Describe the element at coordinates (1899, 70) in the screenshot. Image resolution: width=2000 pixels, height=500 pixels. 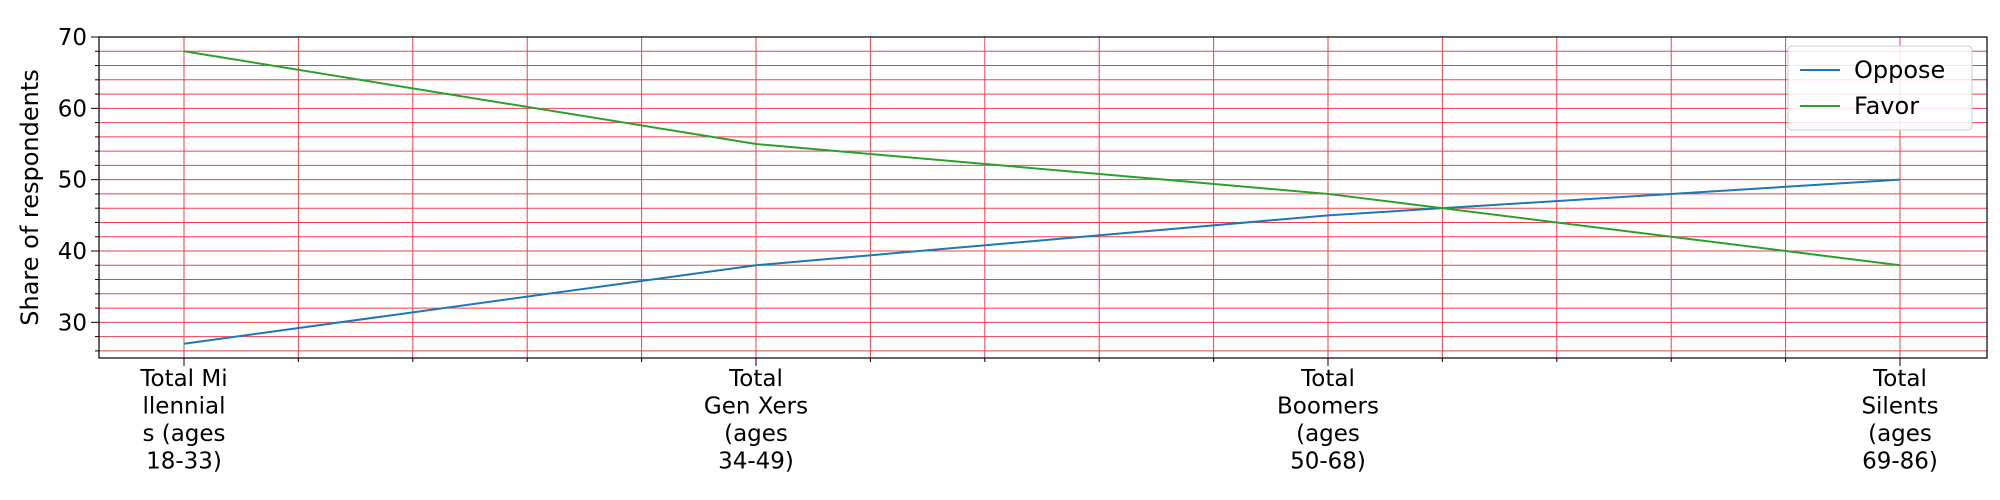
I see `legend-label: Oppose` at that location.